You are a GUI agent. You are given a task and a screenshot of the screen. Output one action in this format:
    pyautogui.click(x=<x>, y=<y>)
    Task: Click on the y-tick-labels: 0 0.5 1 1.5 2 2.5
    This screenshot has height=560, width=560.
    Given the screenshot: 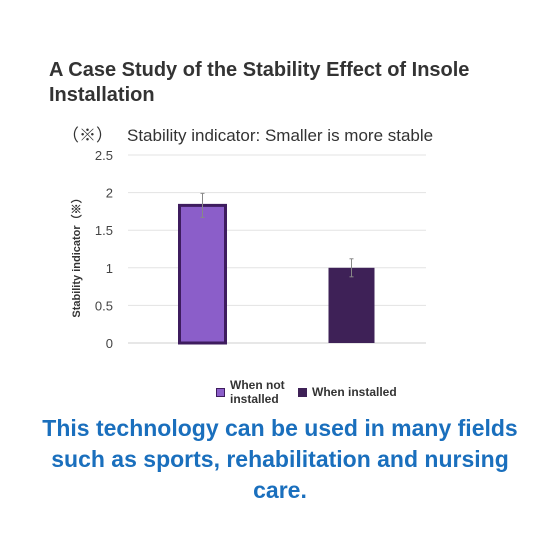 What is the action you would take?
    pyautogui.click(x=104, y=249)
    